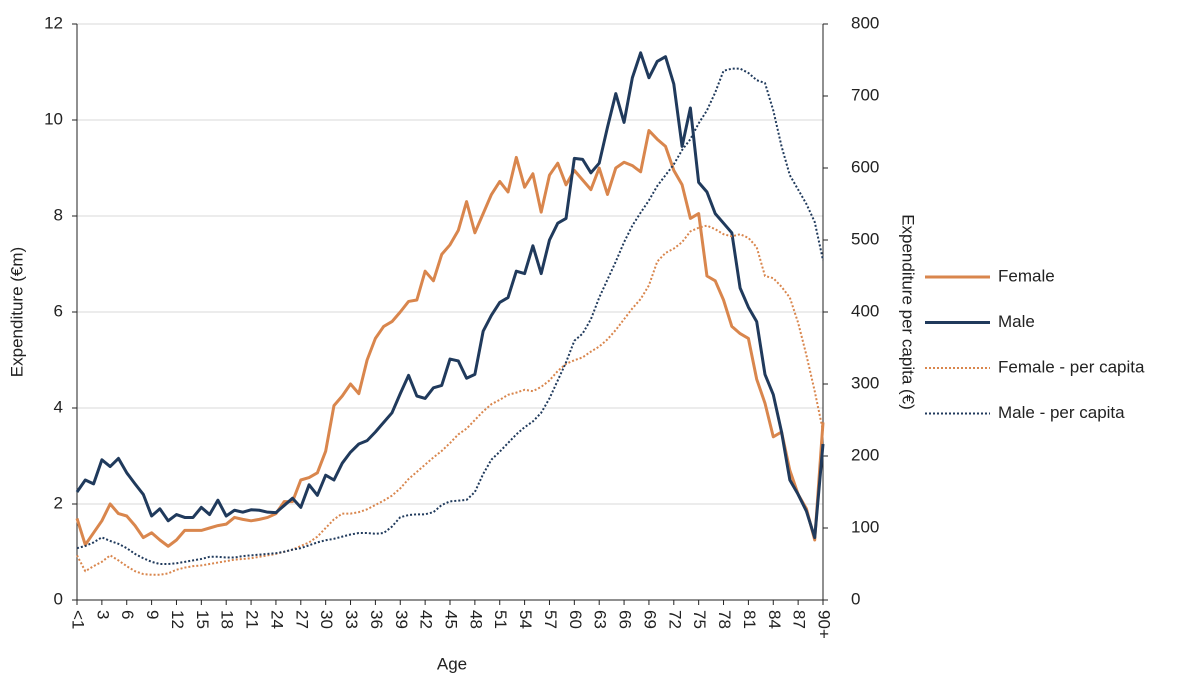  I want to click on y-tick-label: 2, so click(58, 502).